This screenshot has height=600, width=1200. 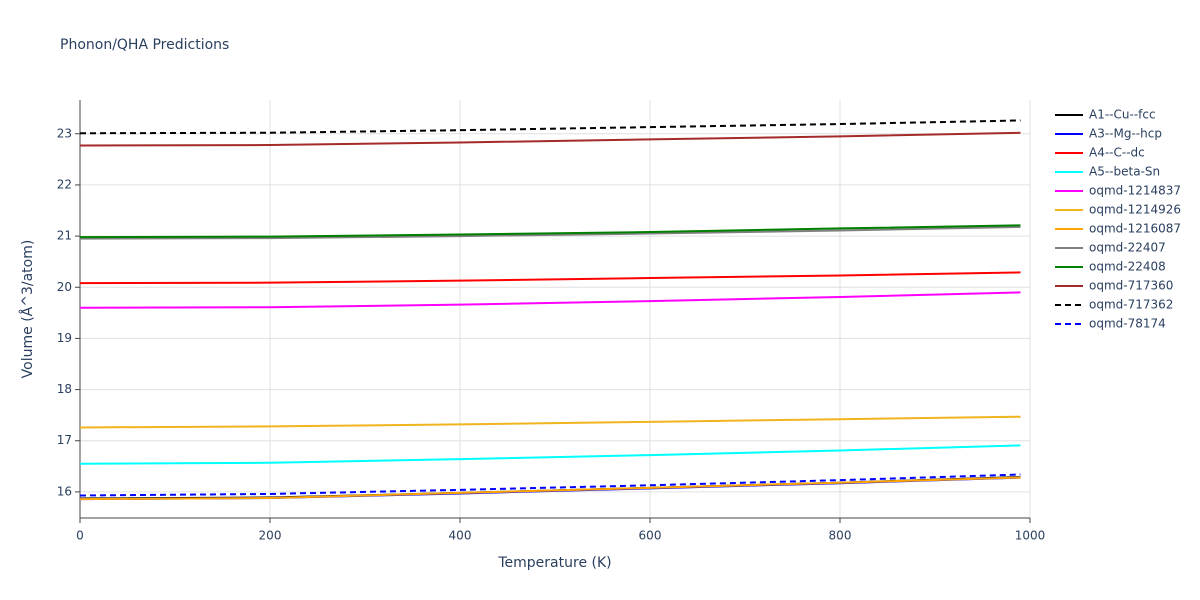 What do you see at coordinates (1131, 305) in the screenshot?
I see `legend-label: oqmd-717362` at bounding box center [1131, 305].